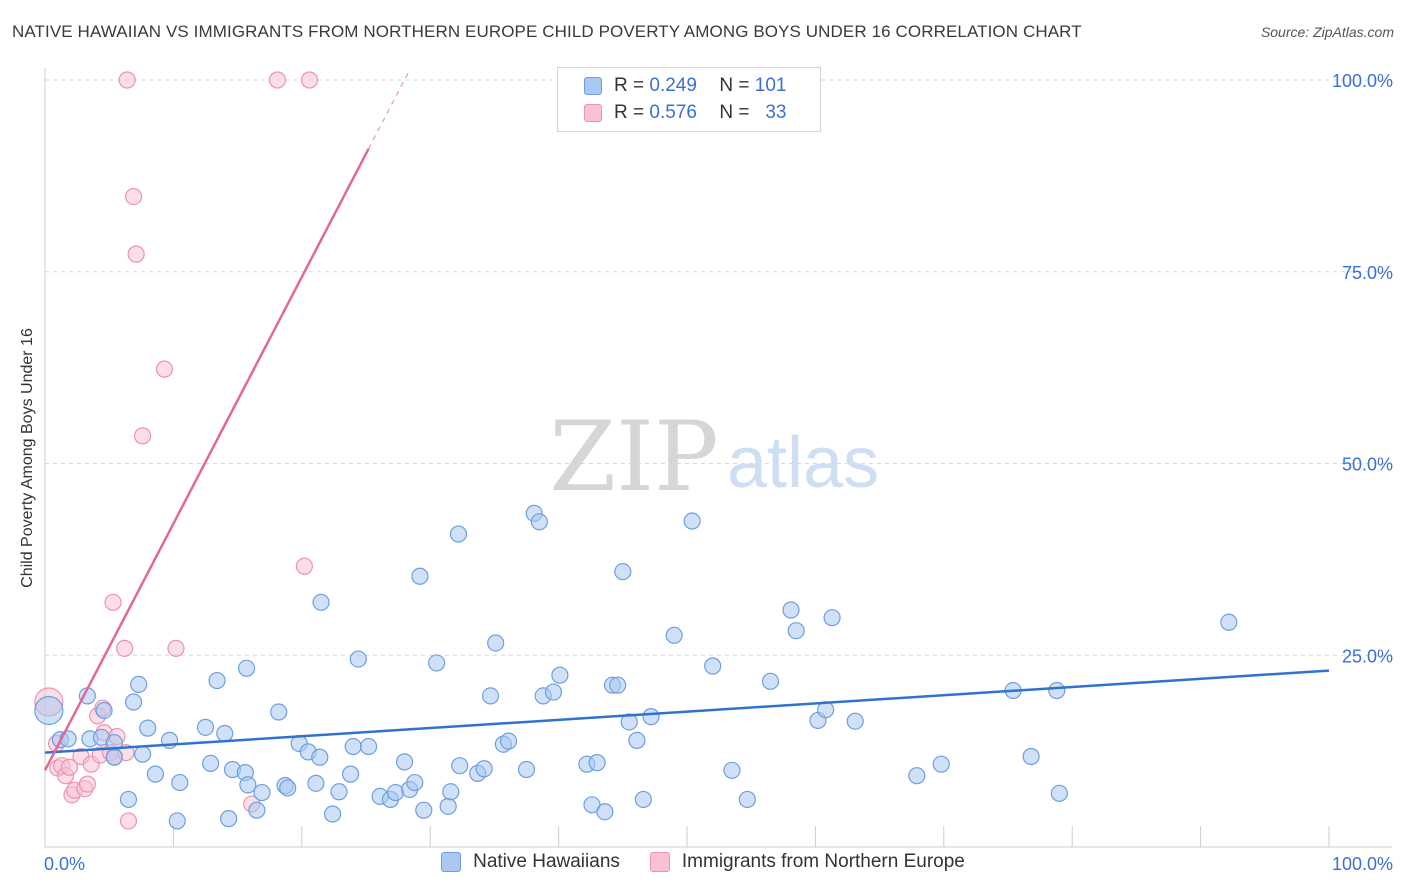 The height and width of the screenshot is (892, 1406). What do you see at coordinates (64, 864) in the screenshot?
I see `x-tick-label: 0.0%` at bounding box center [64, 864].